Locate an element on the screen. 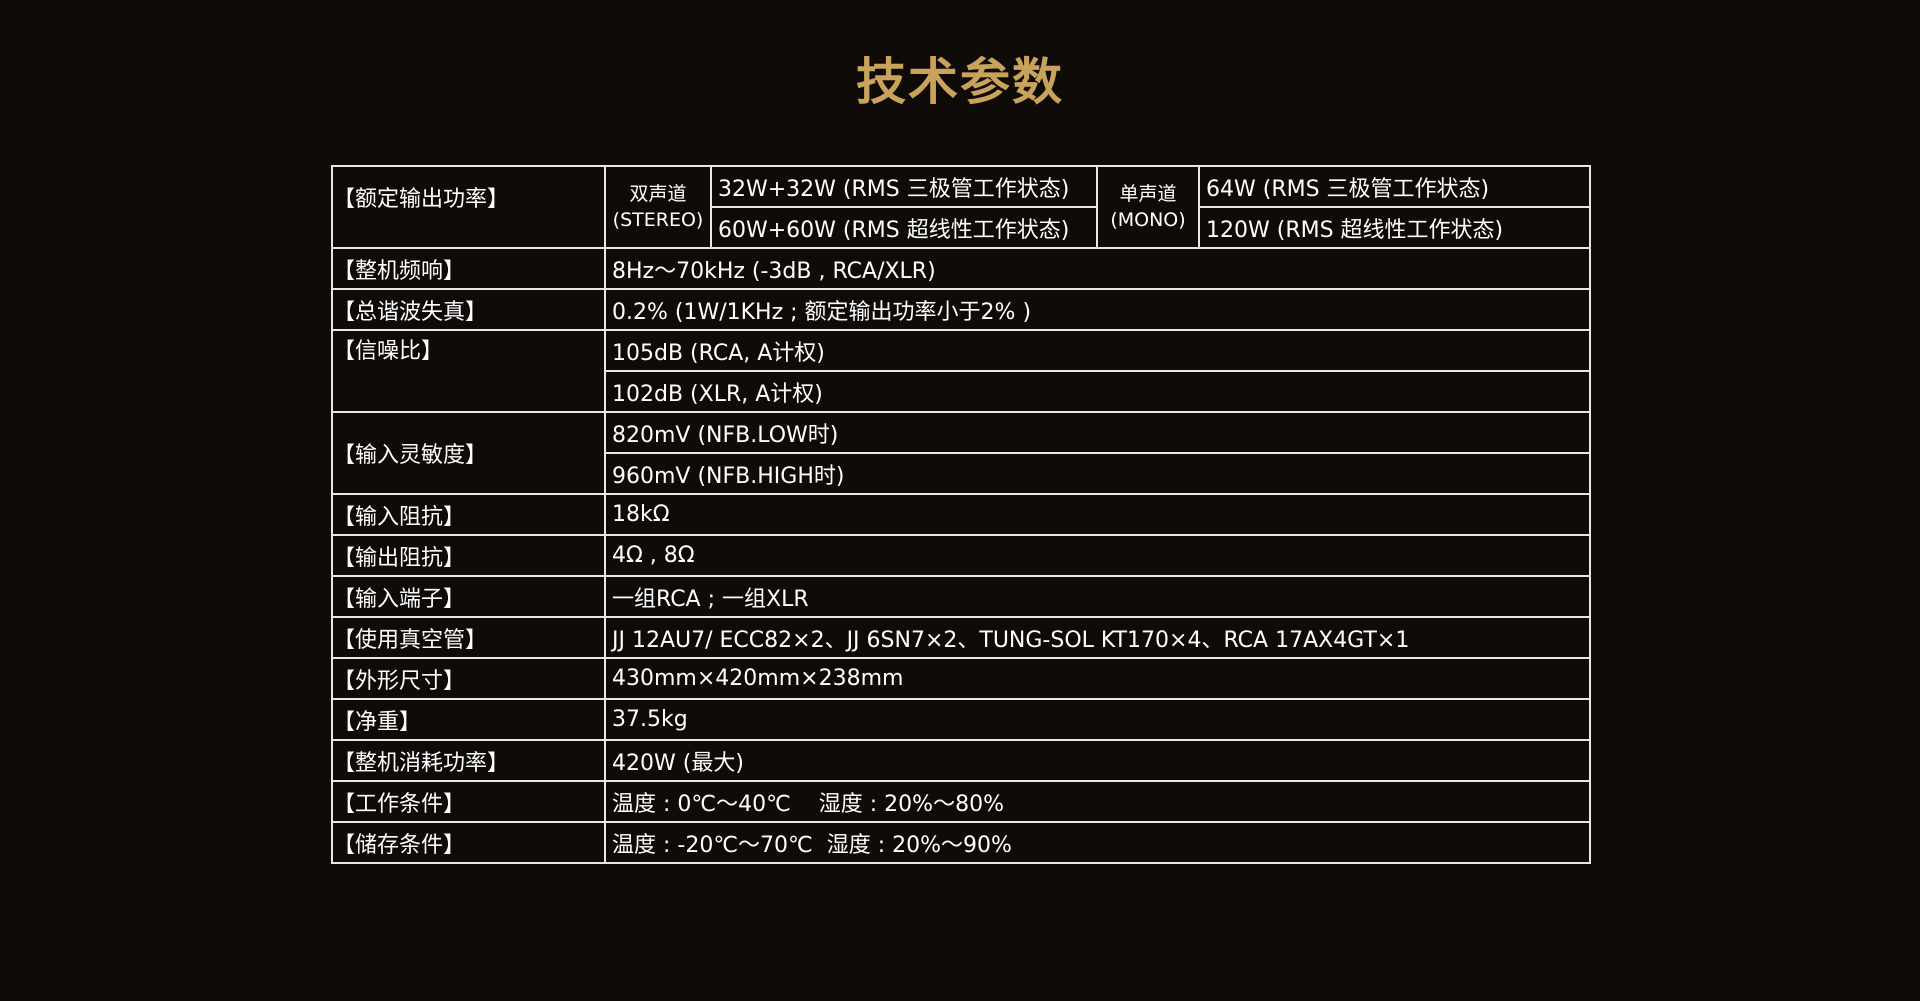 The height and width of the screenshot is (1001, 1920). spec-value: 32W+32W (RMS 三极管工作状态) is located at coordinates (904, 186).